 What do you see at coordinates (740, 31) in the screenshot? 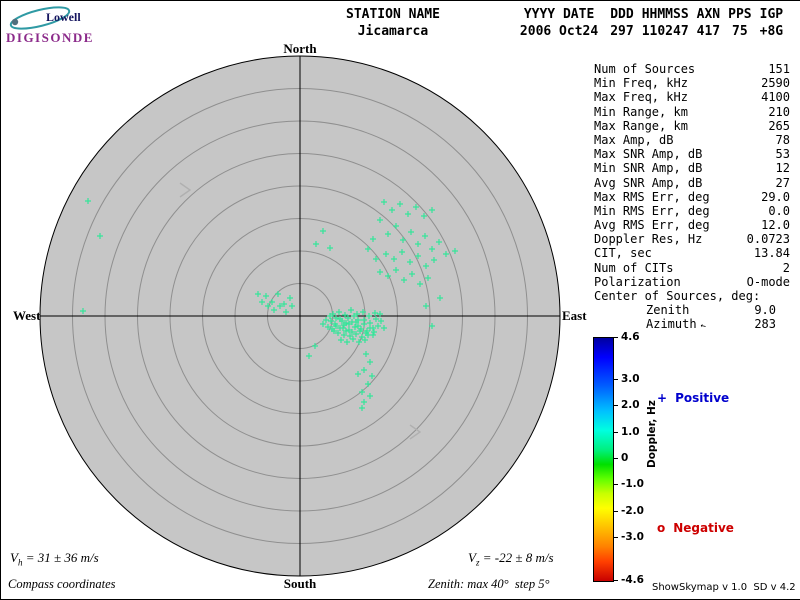
I see `header-col-value: 75` at bounding box center [740, 31].